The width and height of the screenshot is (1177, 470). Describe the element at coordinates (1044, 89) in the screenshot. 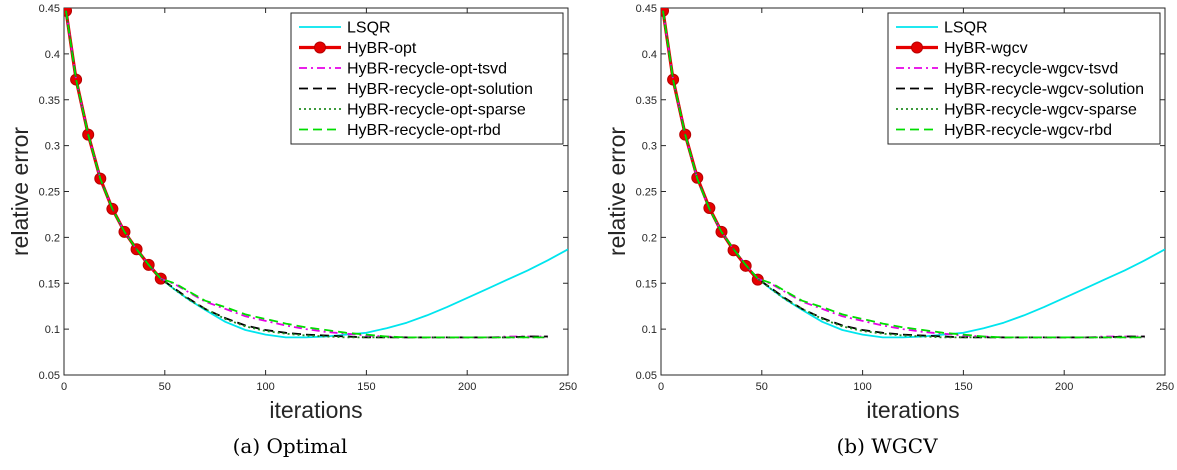

I see `legend-label: HyBR-recycle-wgcv-solution` at that location.